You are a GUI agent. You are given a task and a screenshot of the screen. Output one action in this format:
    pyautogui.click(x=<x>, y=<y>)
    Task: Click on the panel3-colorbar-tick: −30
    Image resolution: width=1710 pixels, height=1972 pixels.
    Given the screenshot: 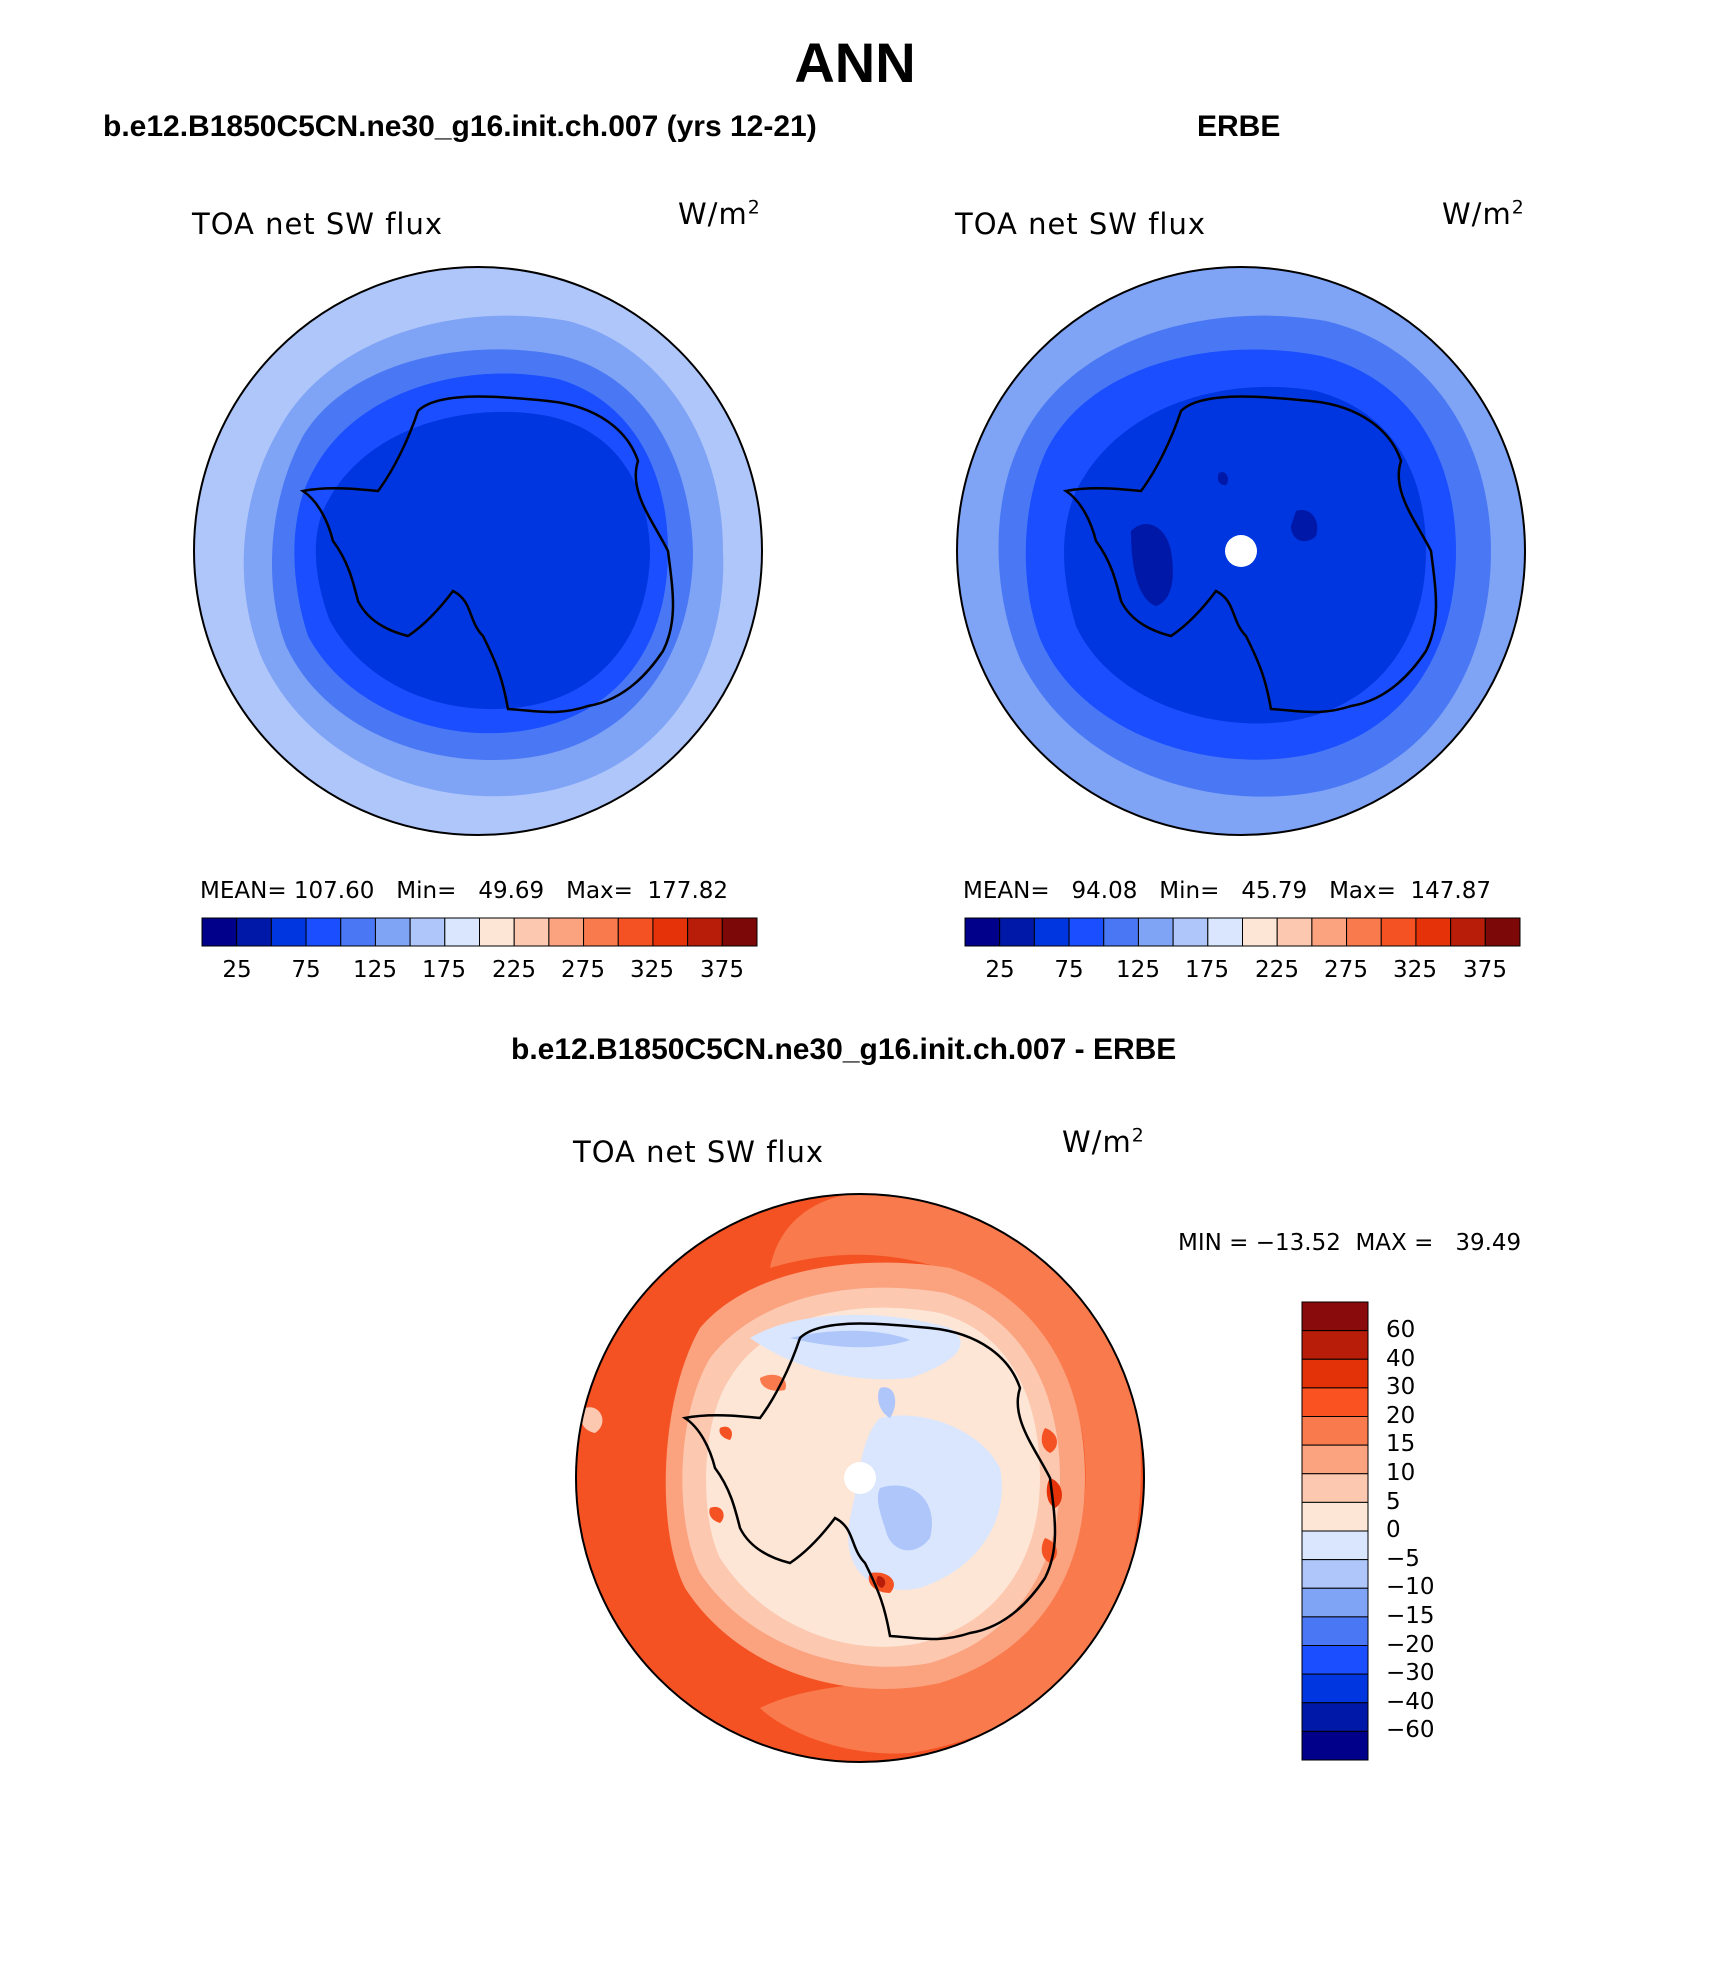 What is the action you would take?
    pyautogui.click(x=1410, y=1673)
    